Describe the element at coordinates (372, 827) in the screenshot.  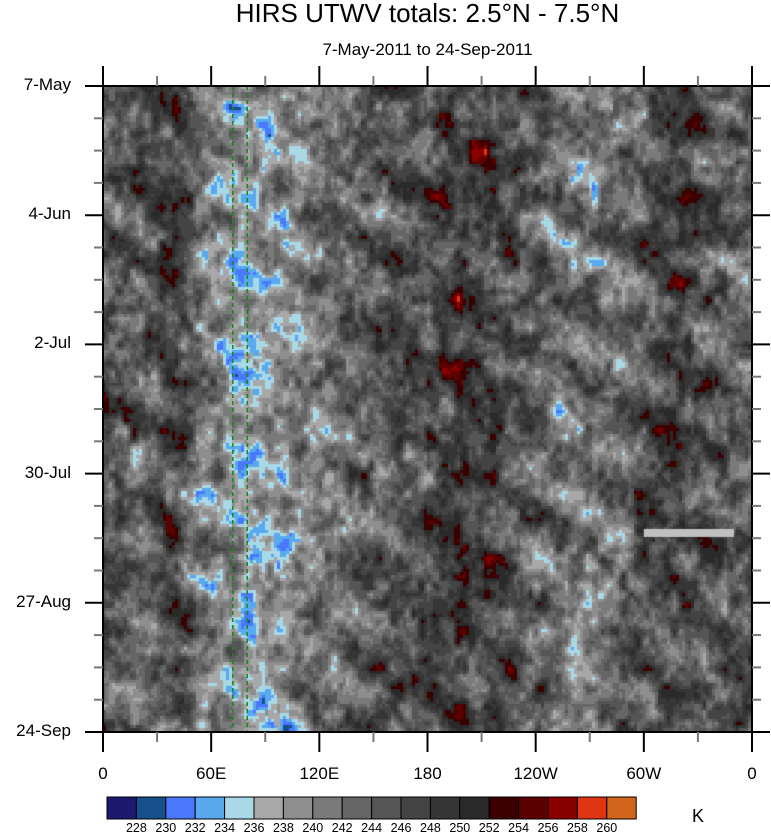
I see `colorbar-label: 244` at that location.